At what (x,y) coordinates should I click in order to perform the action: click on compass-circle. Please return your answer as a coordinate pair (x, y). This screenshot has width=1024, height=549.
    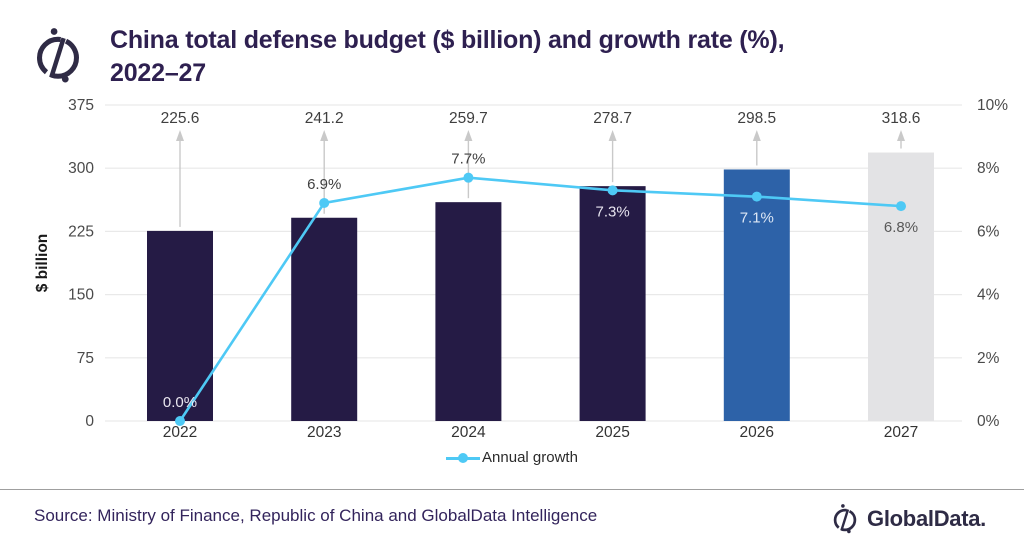
    Looking at the image, I should click on (58, 57).